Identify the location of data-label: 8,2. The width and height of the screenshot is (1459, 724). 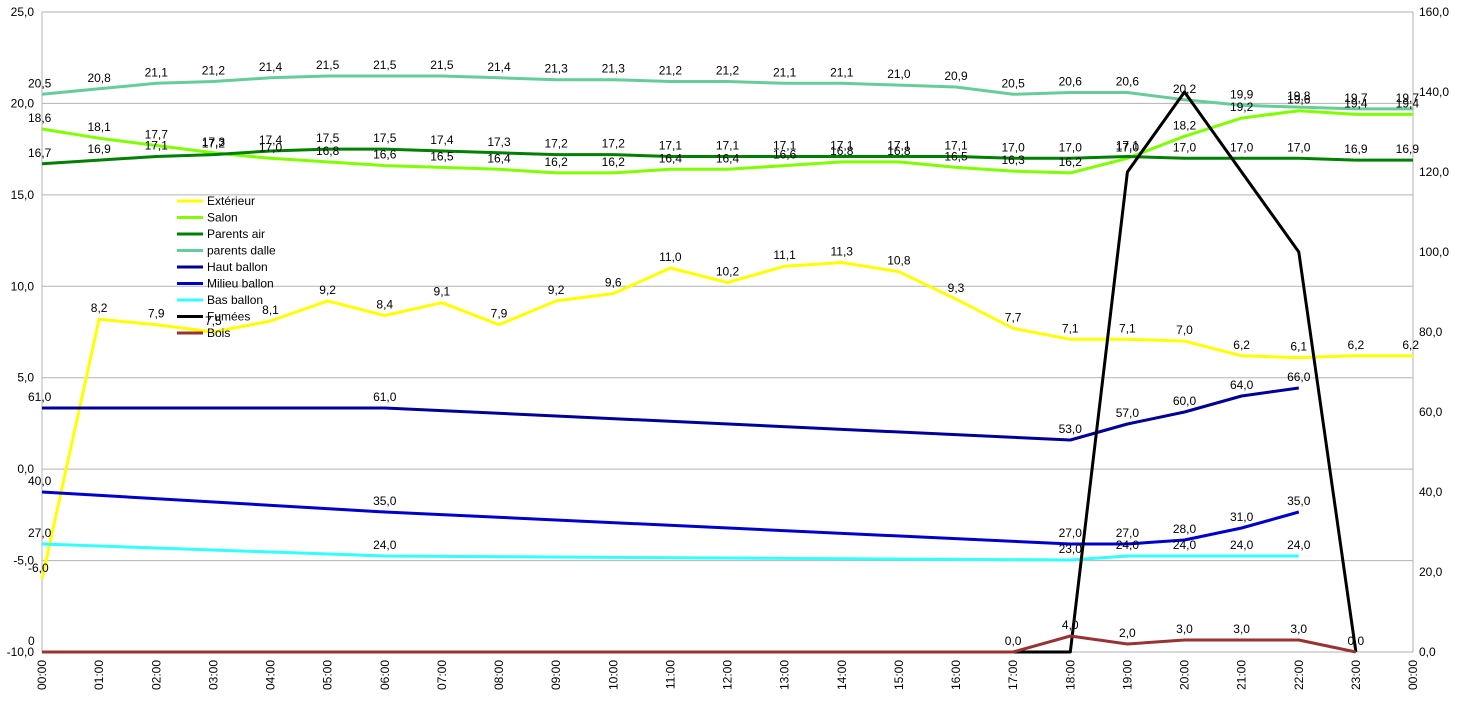
(99, 308).